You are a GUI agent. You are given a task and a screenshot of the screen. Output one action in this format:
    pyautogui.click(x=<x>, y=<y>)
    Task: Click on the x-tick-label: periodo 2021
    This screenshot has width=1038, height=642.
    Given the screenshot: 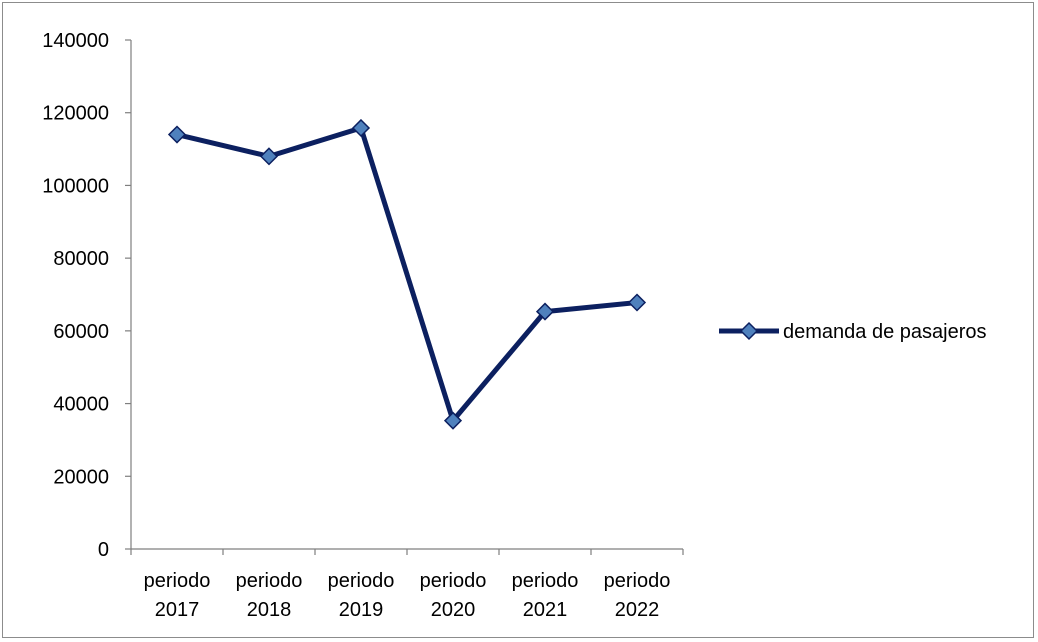 What is the action you would take?
    pyautogui.click(x=545, y=595)
    